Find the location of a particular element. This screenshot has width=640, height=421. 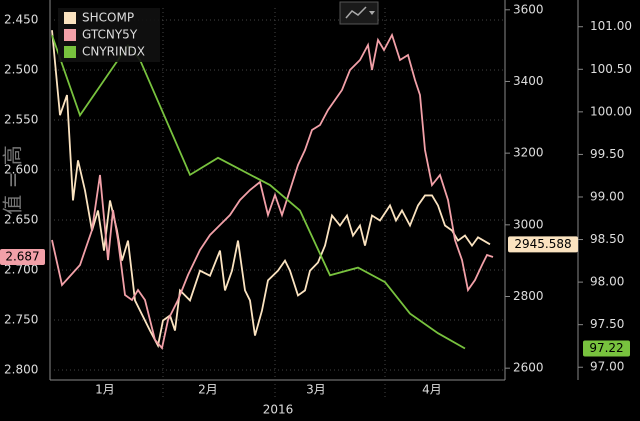

y2-tick-label: 3000 is located at coordinates (528, 224).